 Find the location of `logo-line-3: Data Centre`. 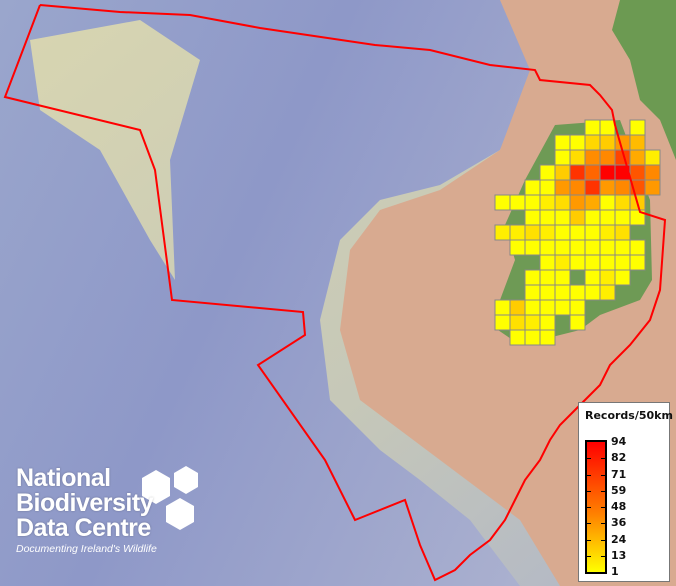

logo-line-3: Data Centre is located at coordinates (83, 528).